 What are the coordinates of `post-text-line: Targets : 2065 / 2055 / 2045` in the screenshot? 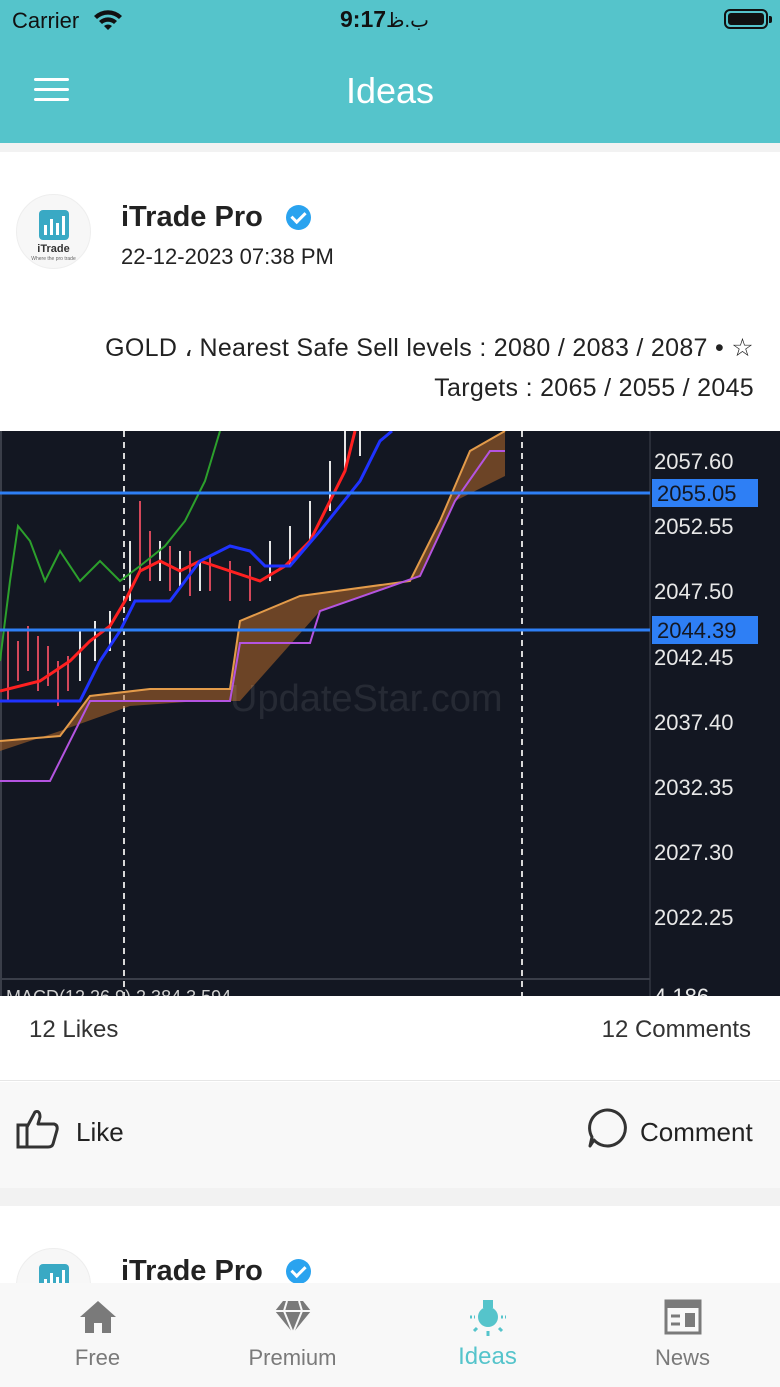 It's located at (594, 388).